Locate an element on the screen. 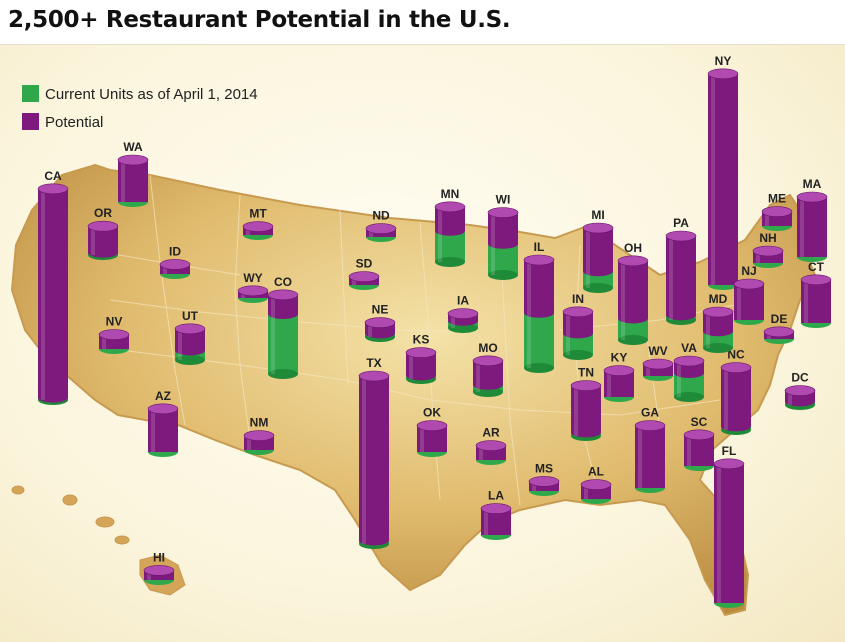  bar-current-in is located at coordinates (578, 344).